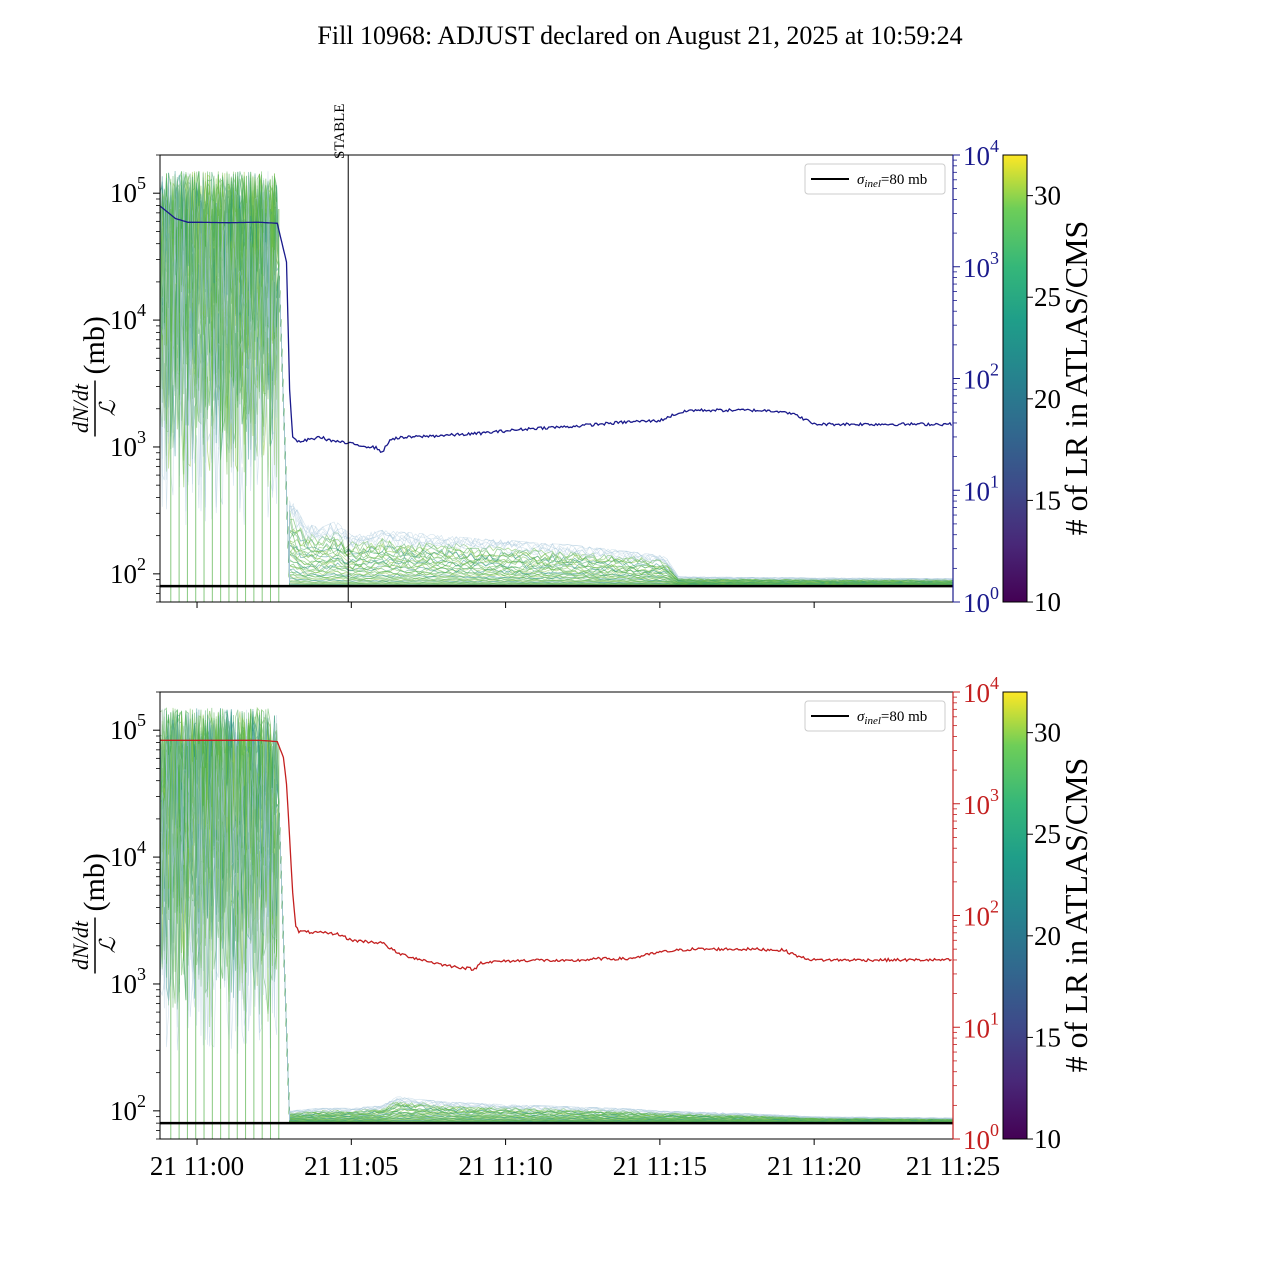  I want to click on bottom-ylabel-numerator: dN/dt, so click(80, 945).